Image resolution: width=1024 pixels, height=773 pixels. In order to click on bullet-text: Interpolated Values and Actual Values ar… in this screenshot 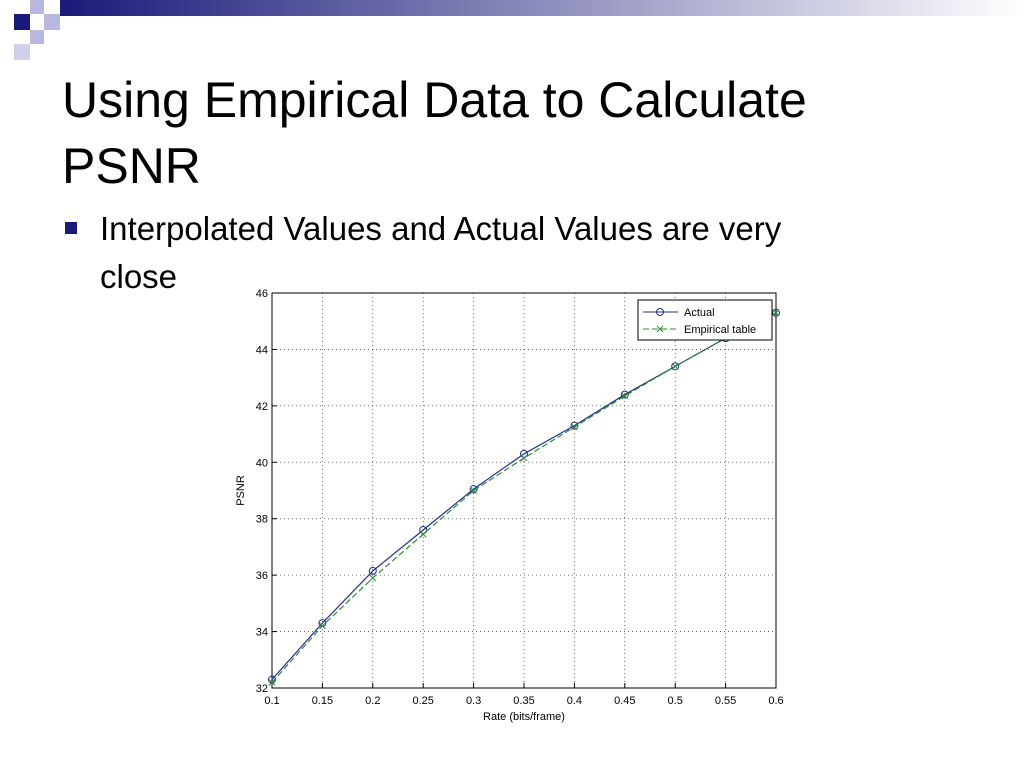, I will do `click(441, 228)`.